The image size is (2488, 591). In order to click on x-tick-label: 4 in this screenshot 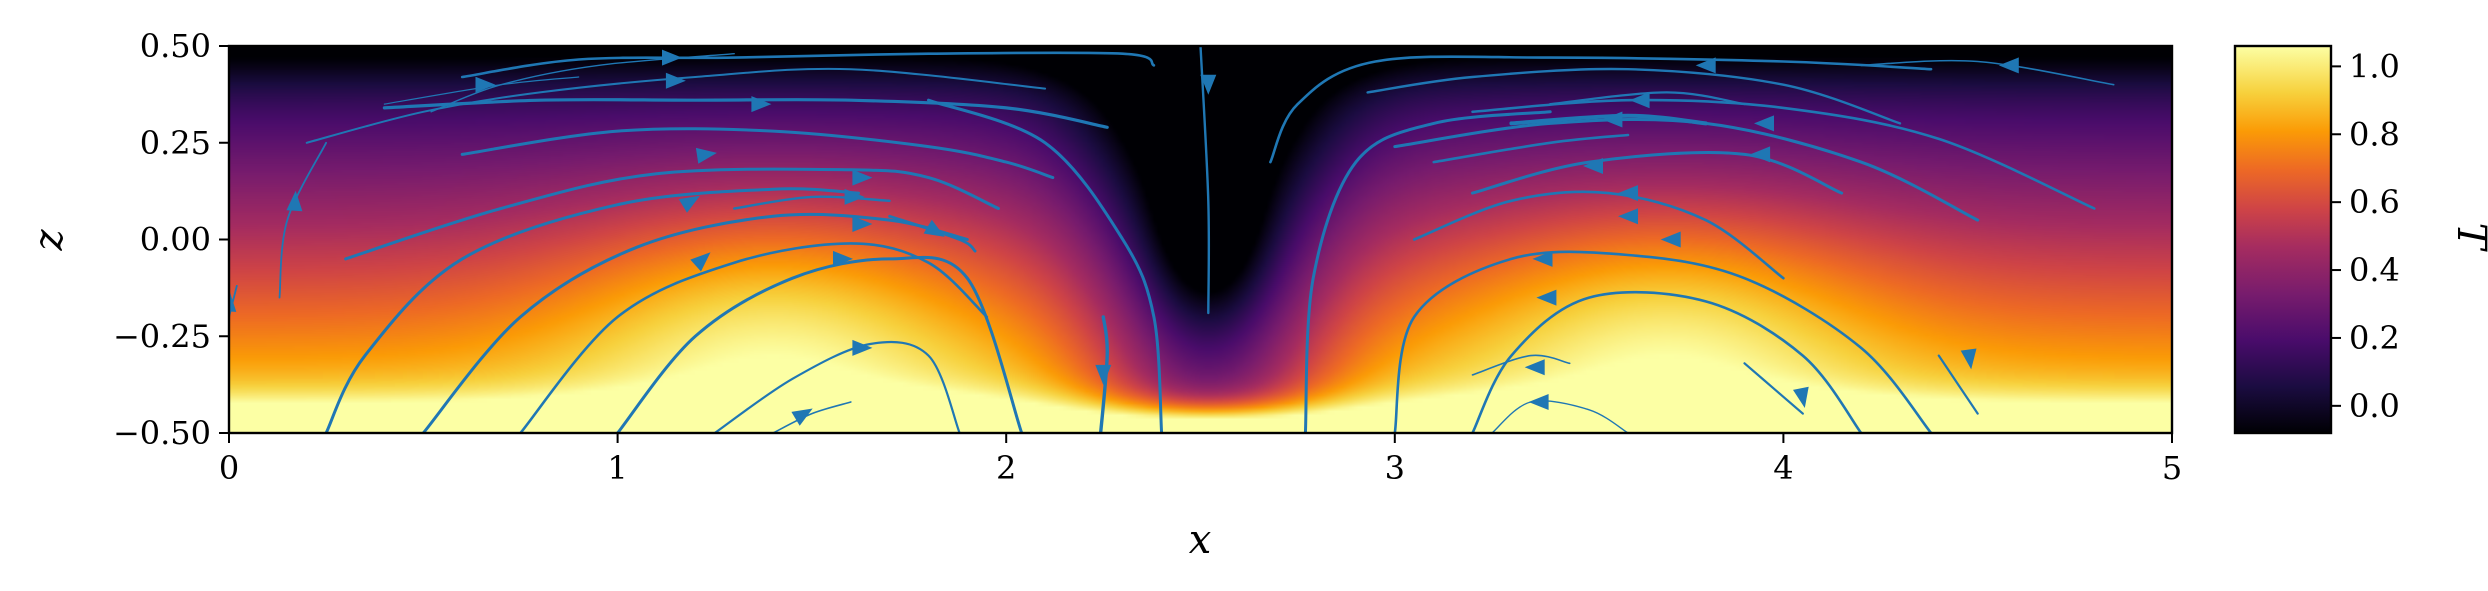, I will do `click(1783, 468)`.